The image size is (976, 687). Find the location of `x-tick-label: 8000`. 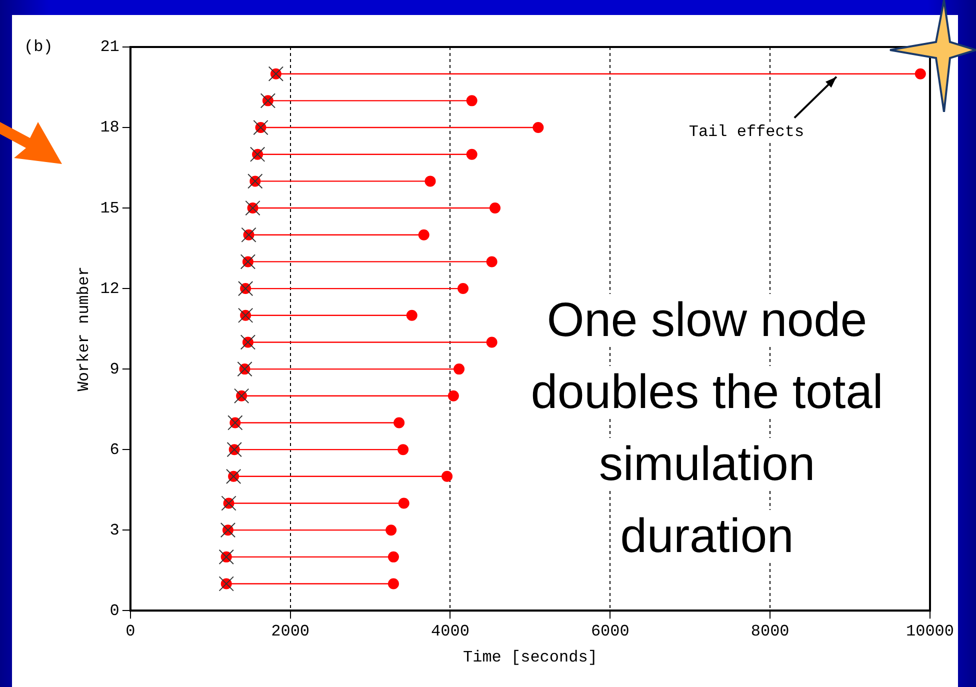

x-tick-label: 8000 is located at coordinates (770, 631).